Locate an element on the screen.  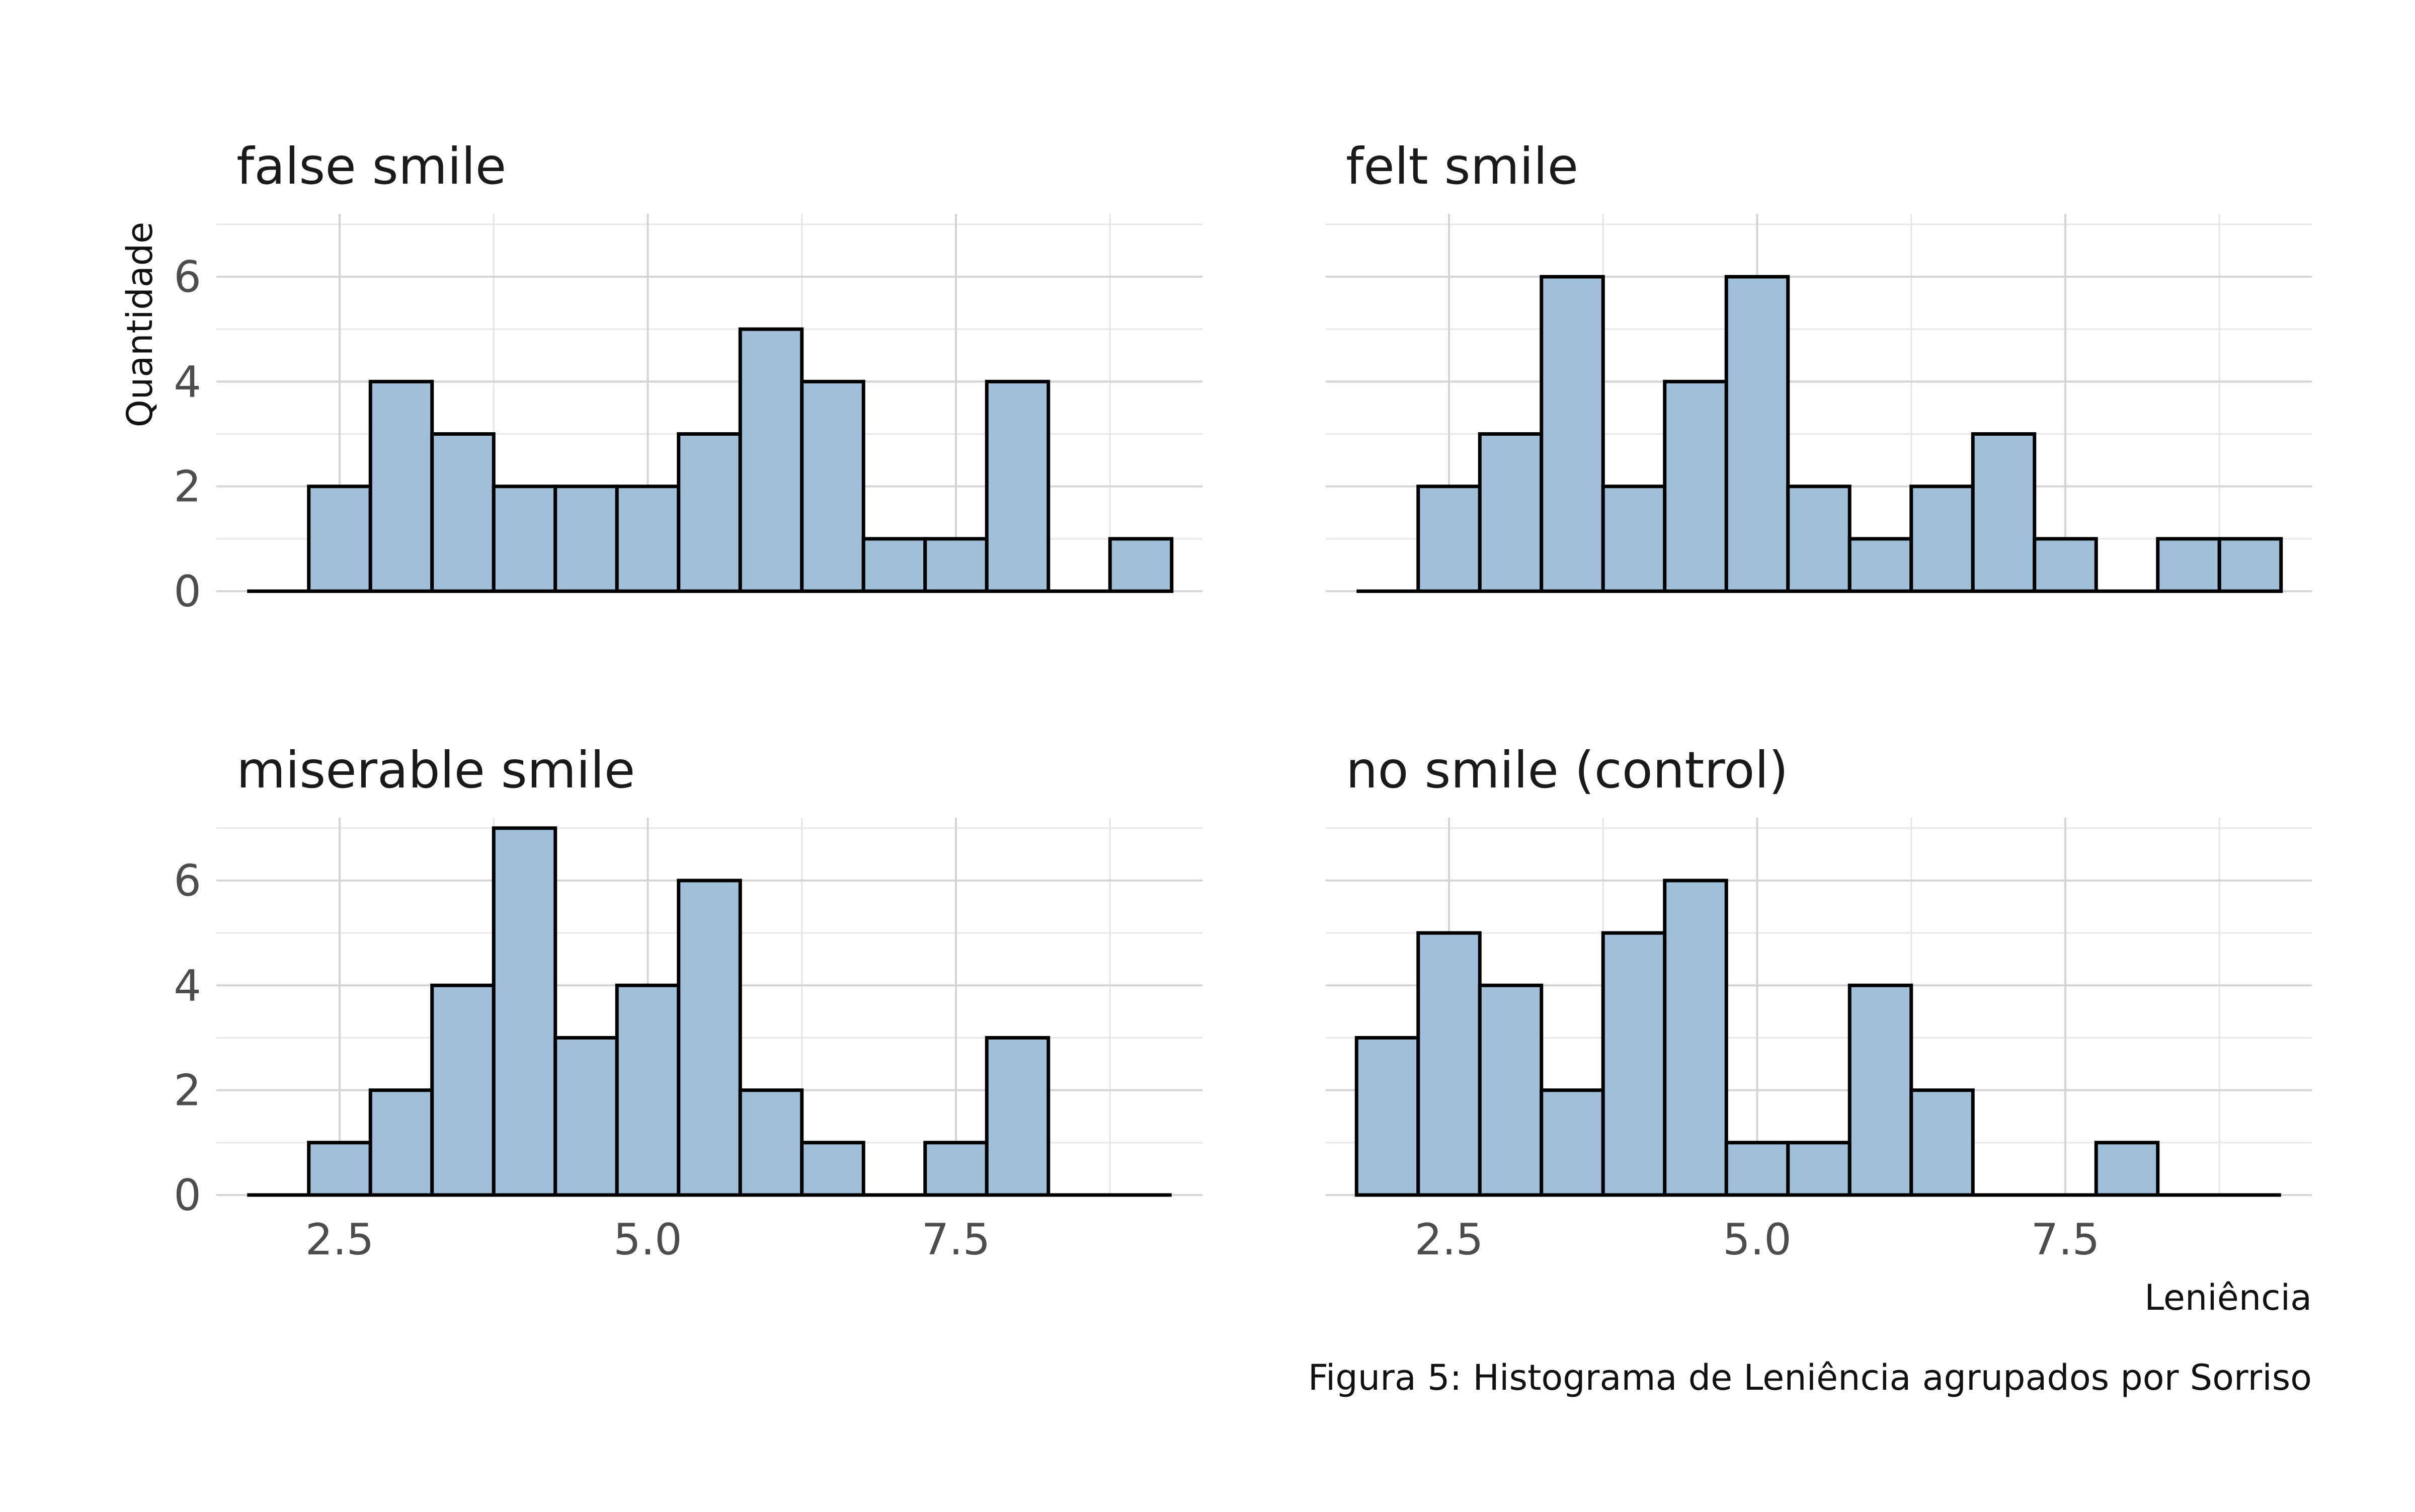
x-axis-title: Leniência is located at coordinates (2228, 1297).